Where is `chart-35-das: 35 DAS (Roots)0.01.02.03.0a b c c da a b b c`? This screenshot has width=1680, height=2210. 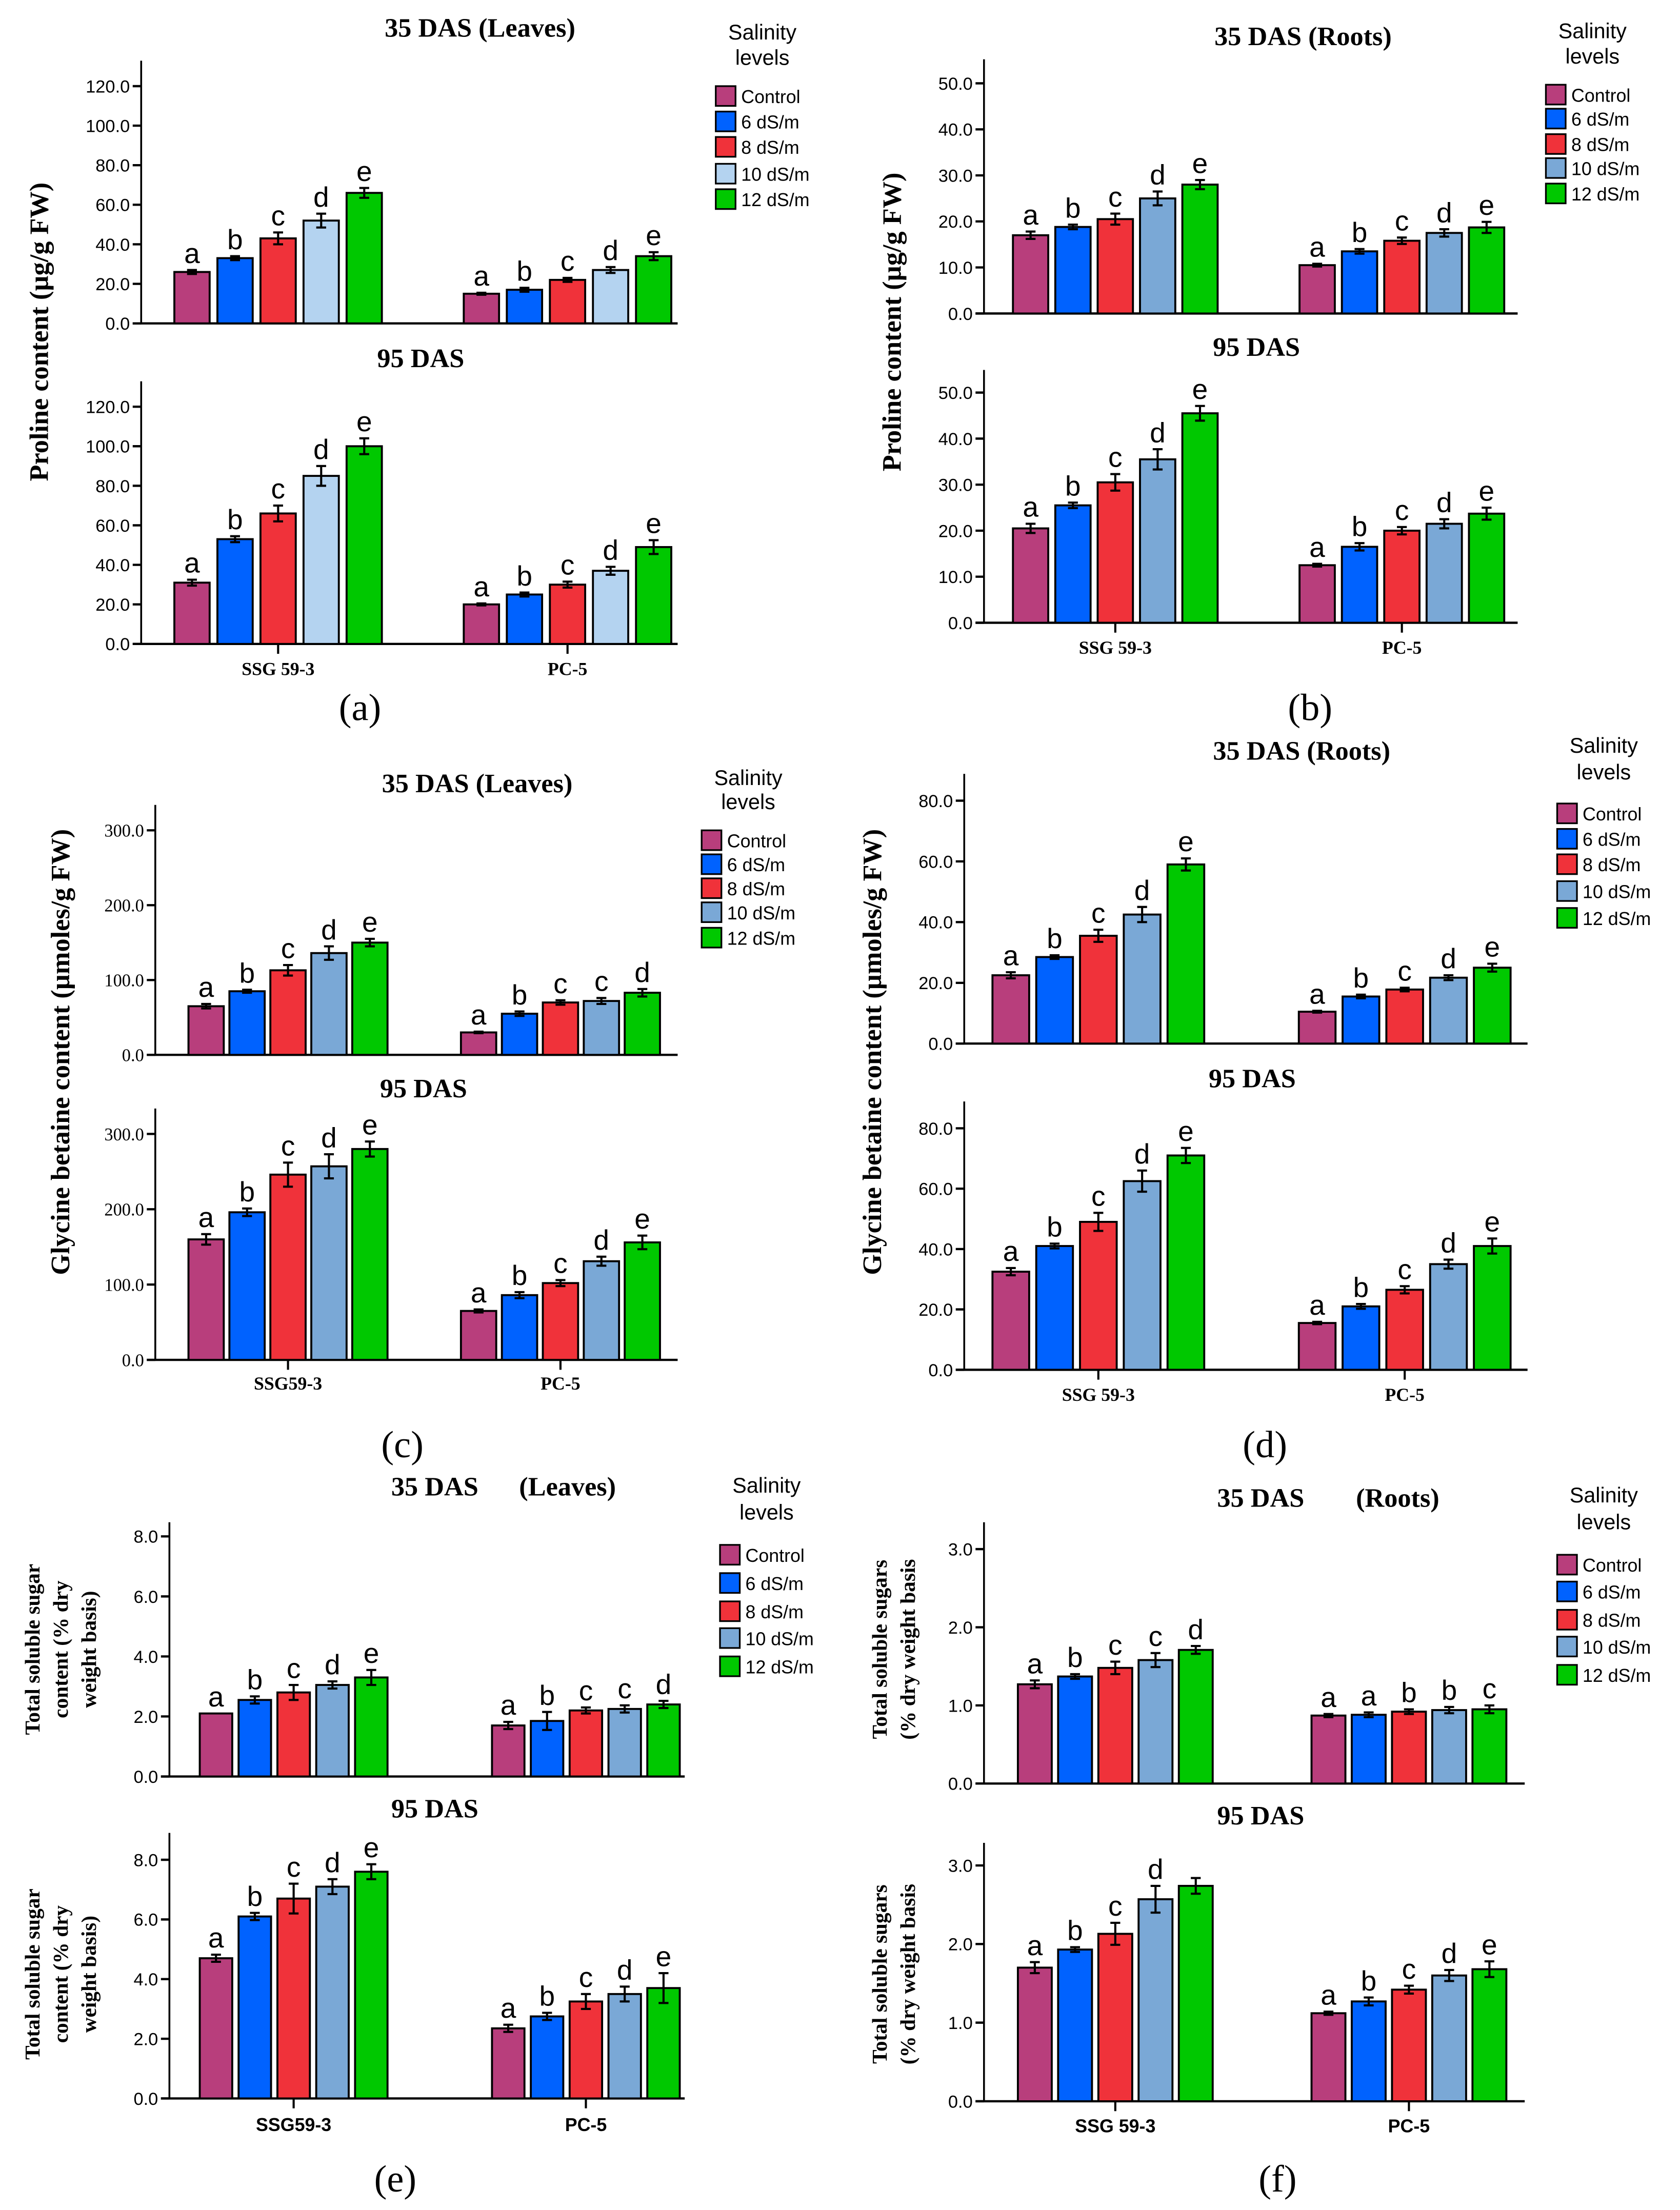
chart-35-das: 35 DAS (Roots)0.01.02.03.0a b c c da a b b c is located at coordinates (1236, 1638).